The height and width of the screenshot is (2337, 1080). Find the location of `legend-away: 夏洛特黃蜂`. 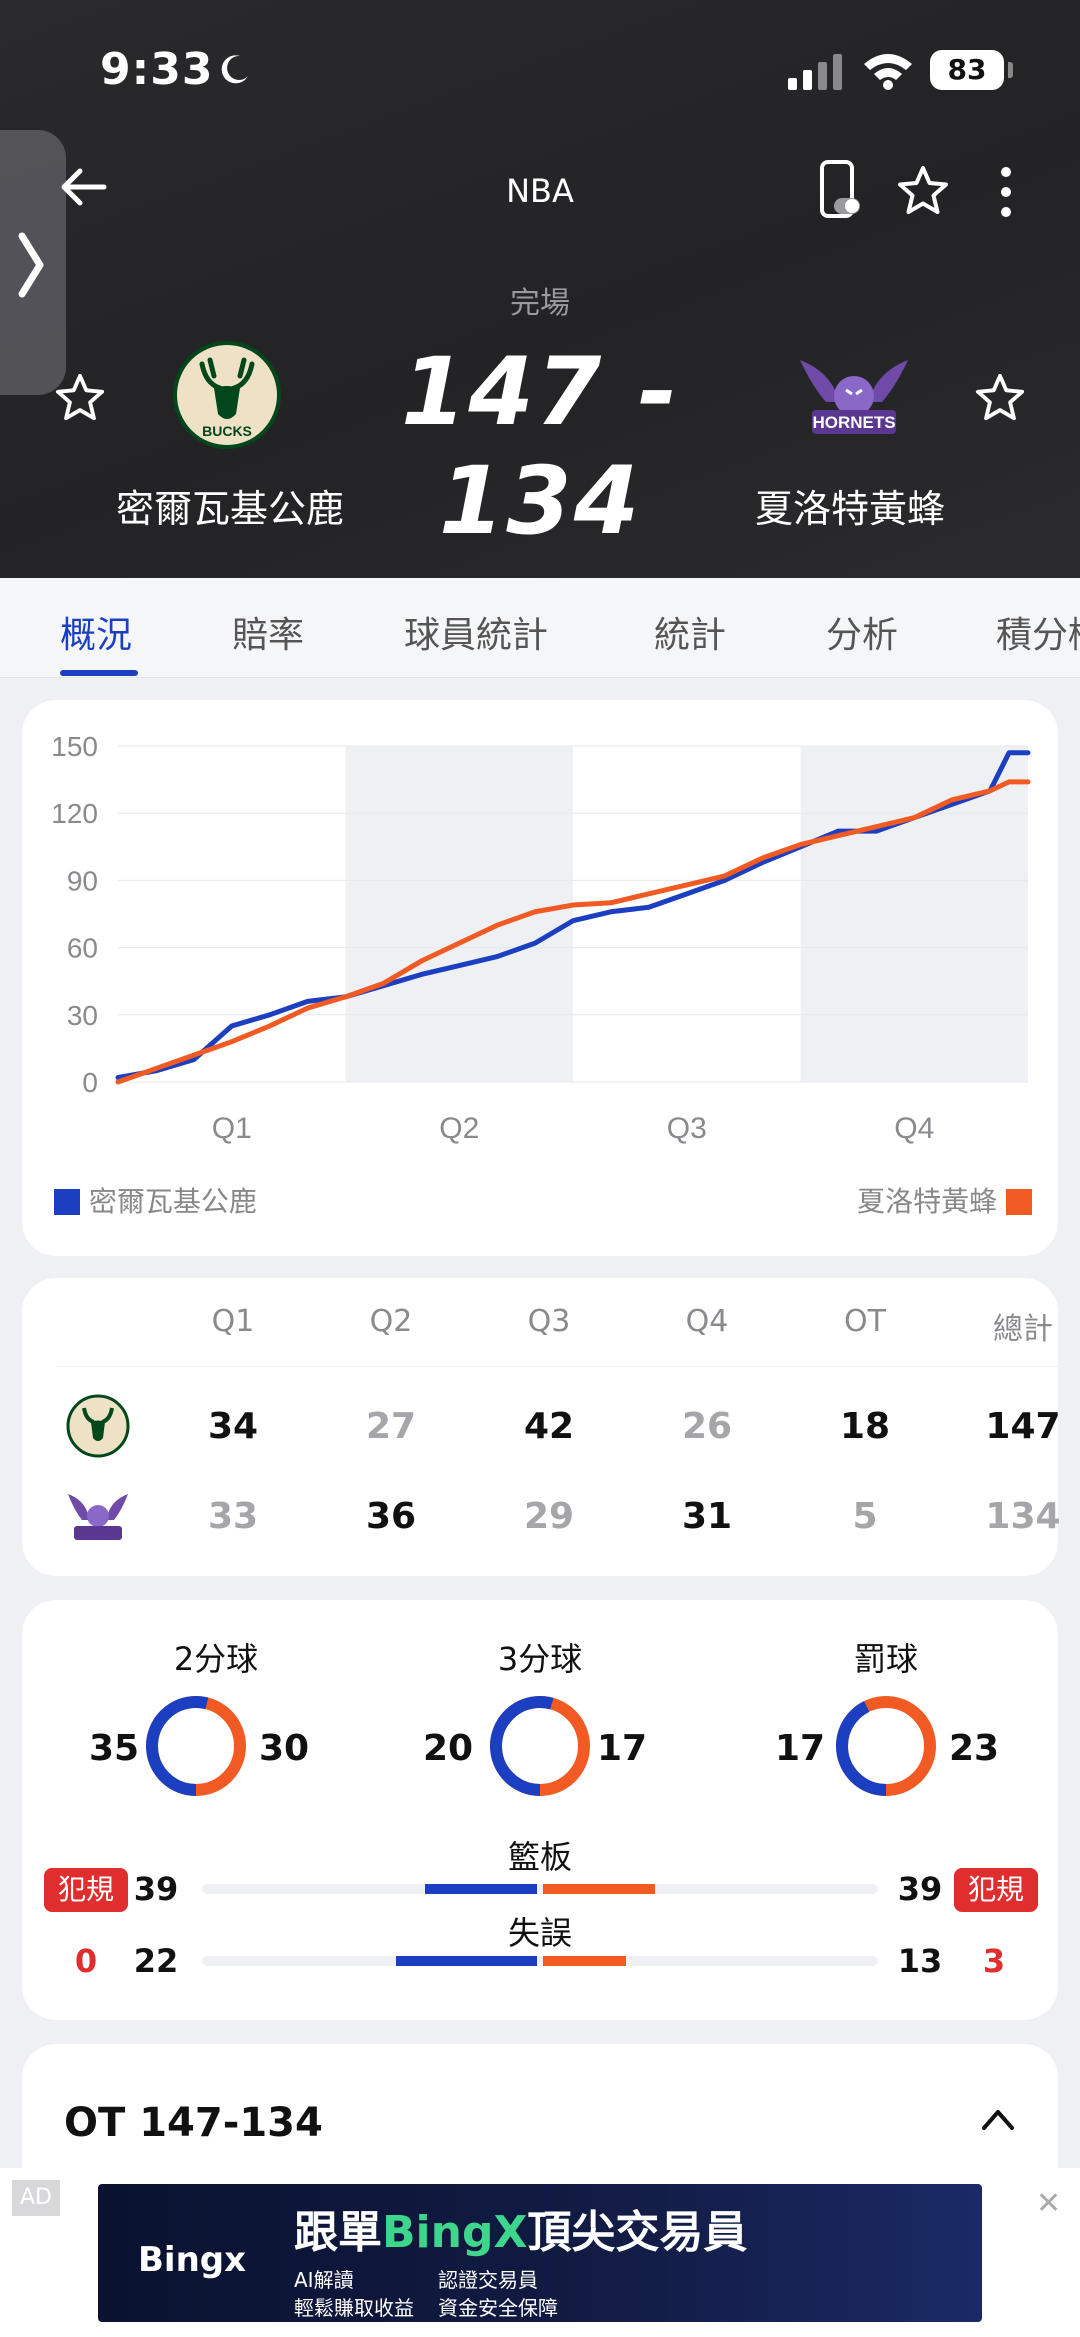

legend-away: 夏洛特黃蜂 is located at coordinates (944, 1200).